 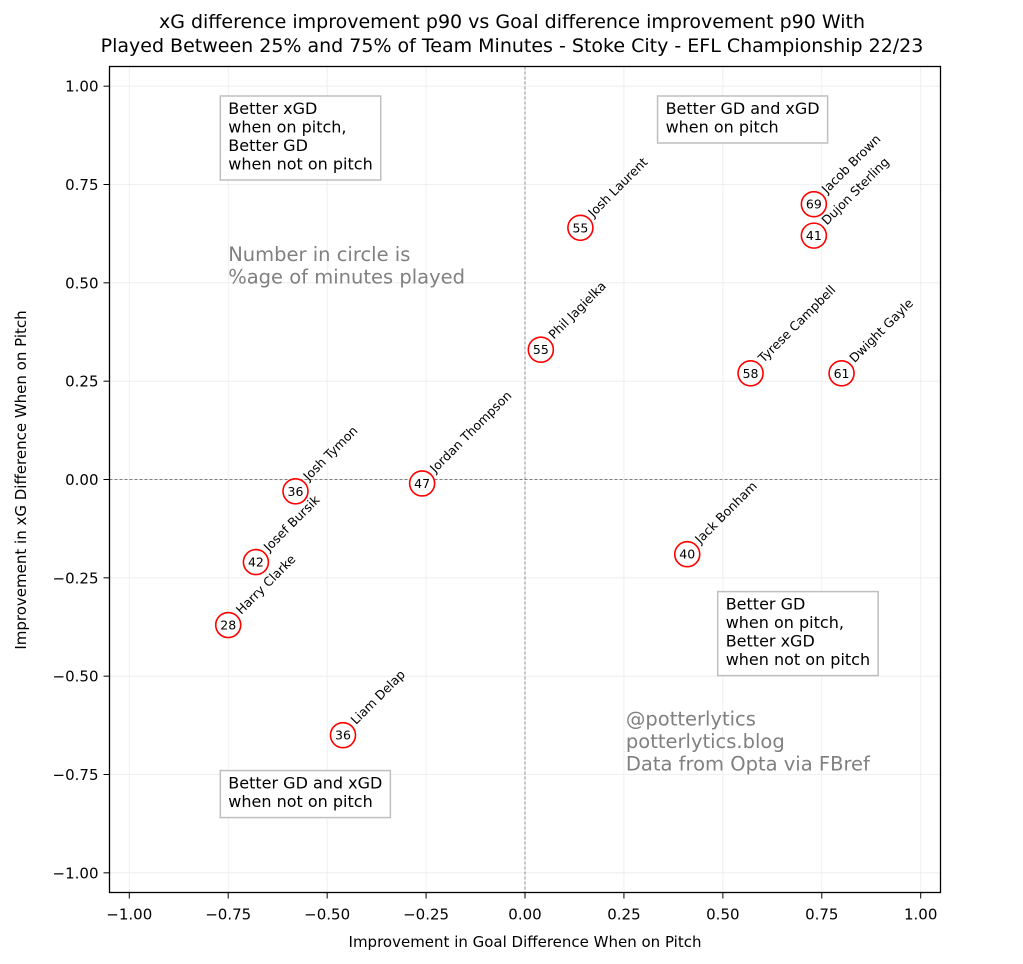 I want to click on point-value-label: 40, so click(x=687, y=554).